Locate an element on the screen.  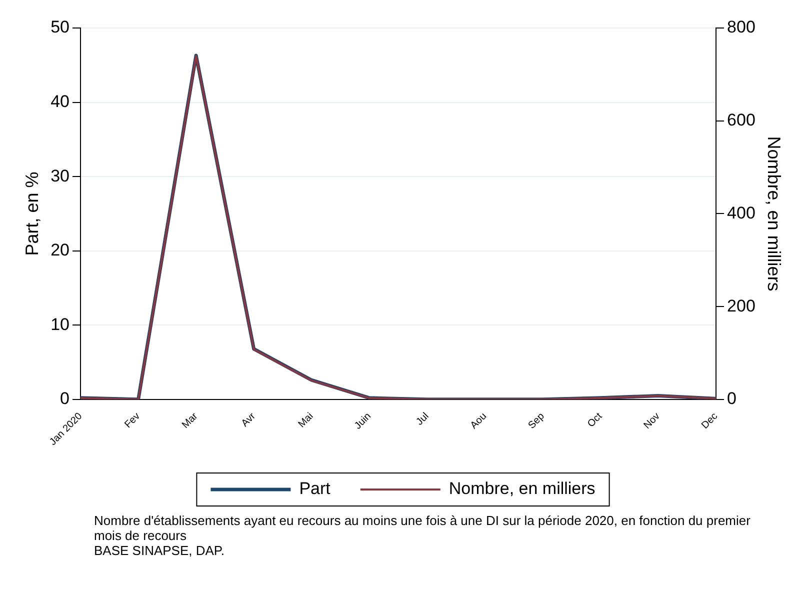
x-tick-label: Sep is located at coordinates (537, 421).